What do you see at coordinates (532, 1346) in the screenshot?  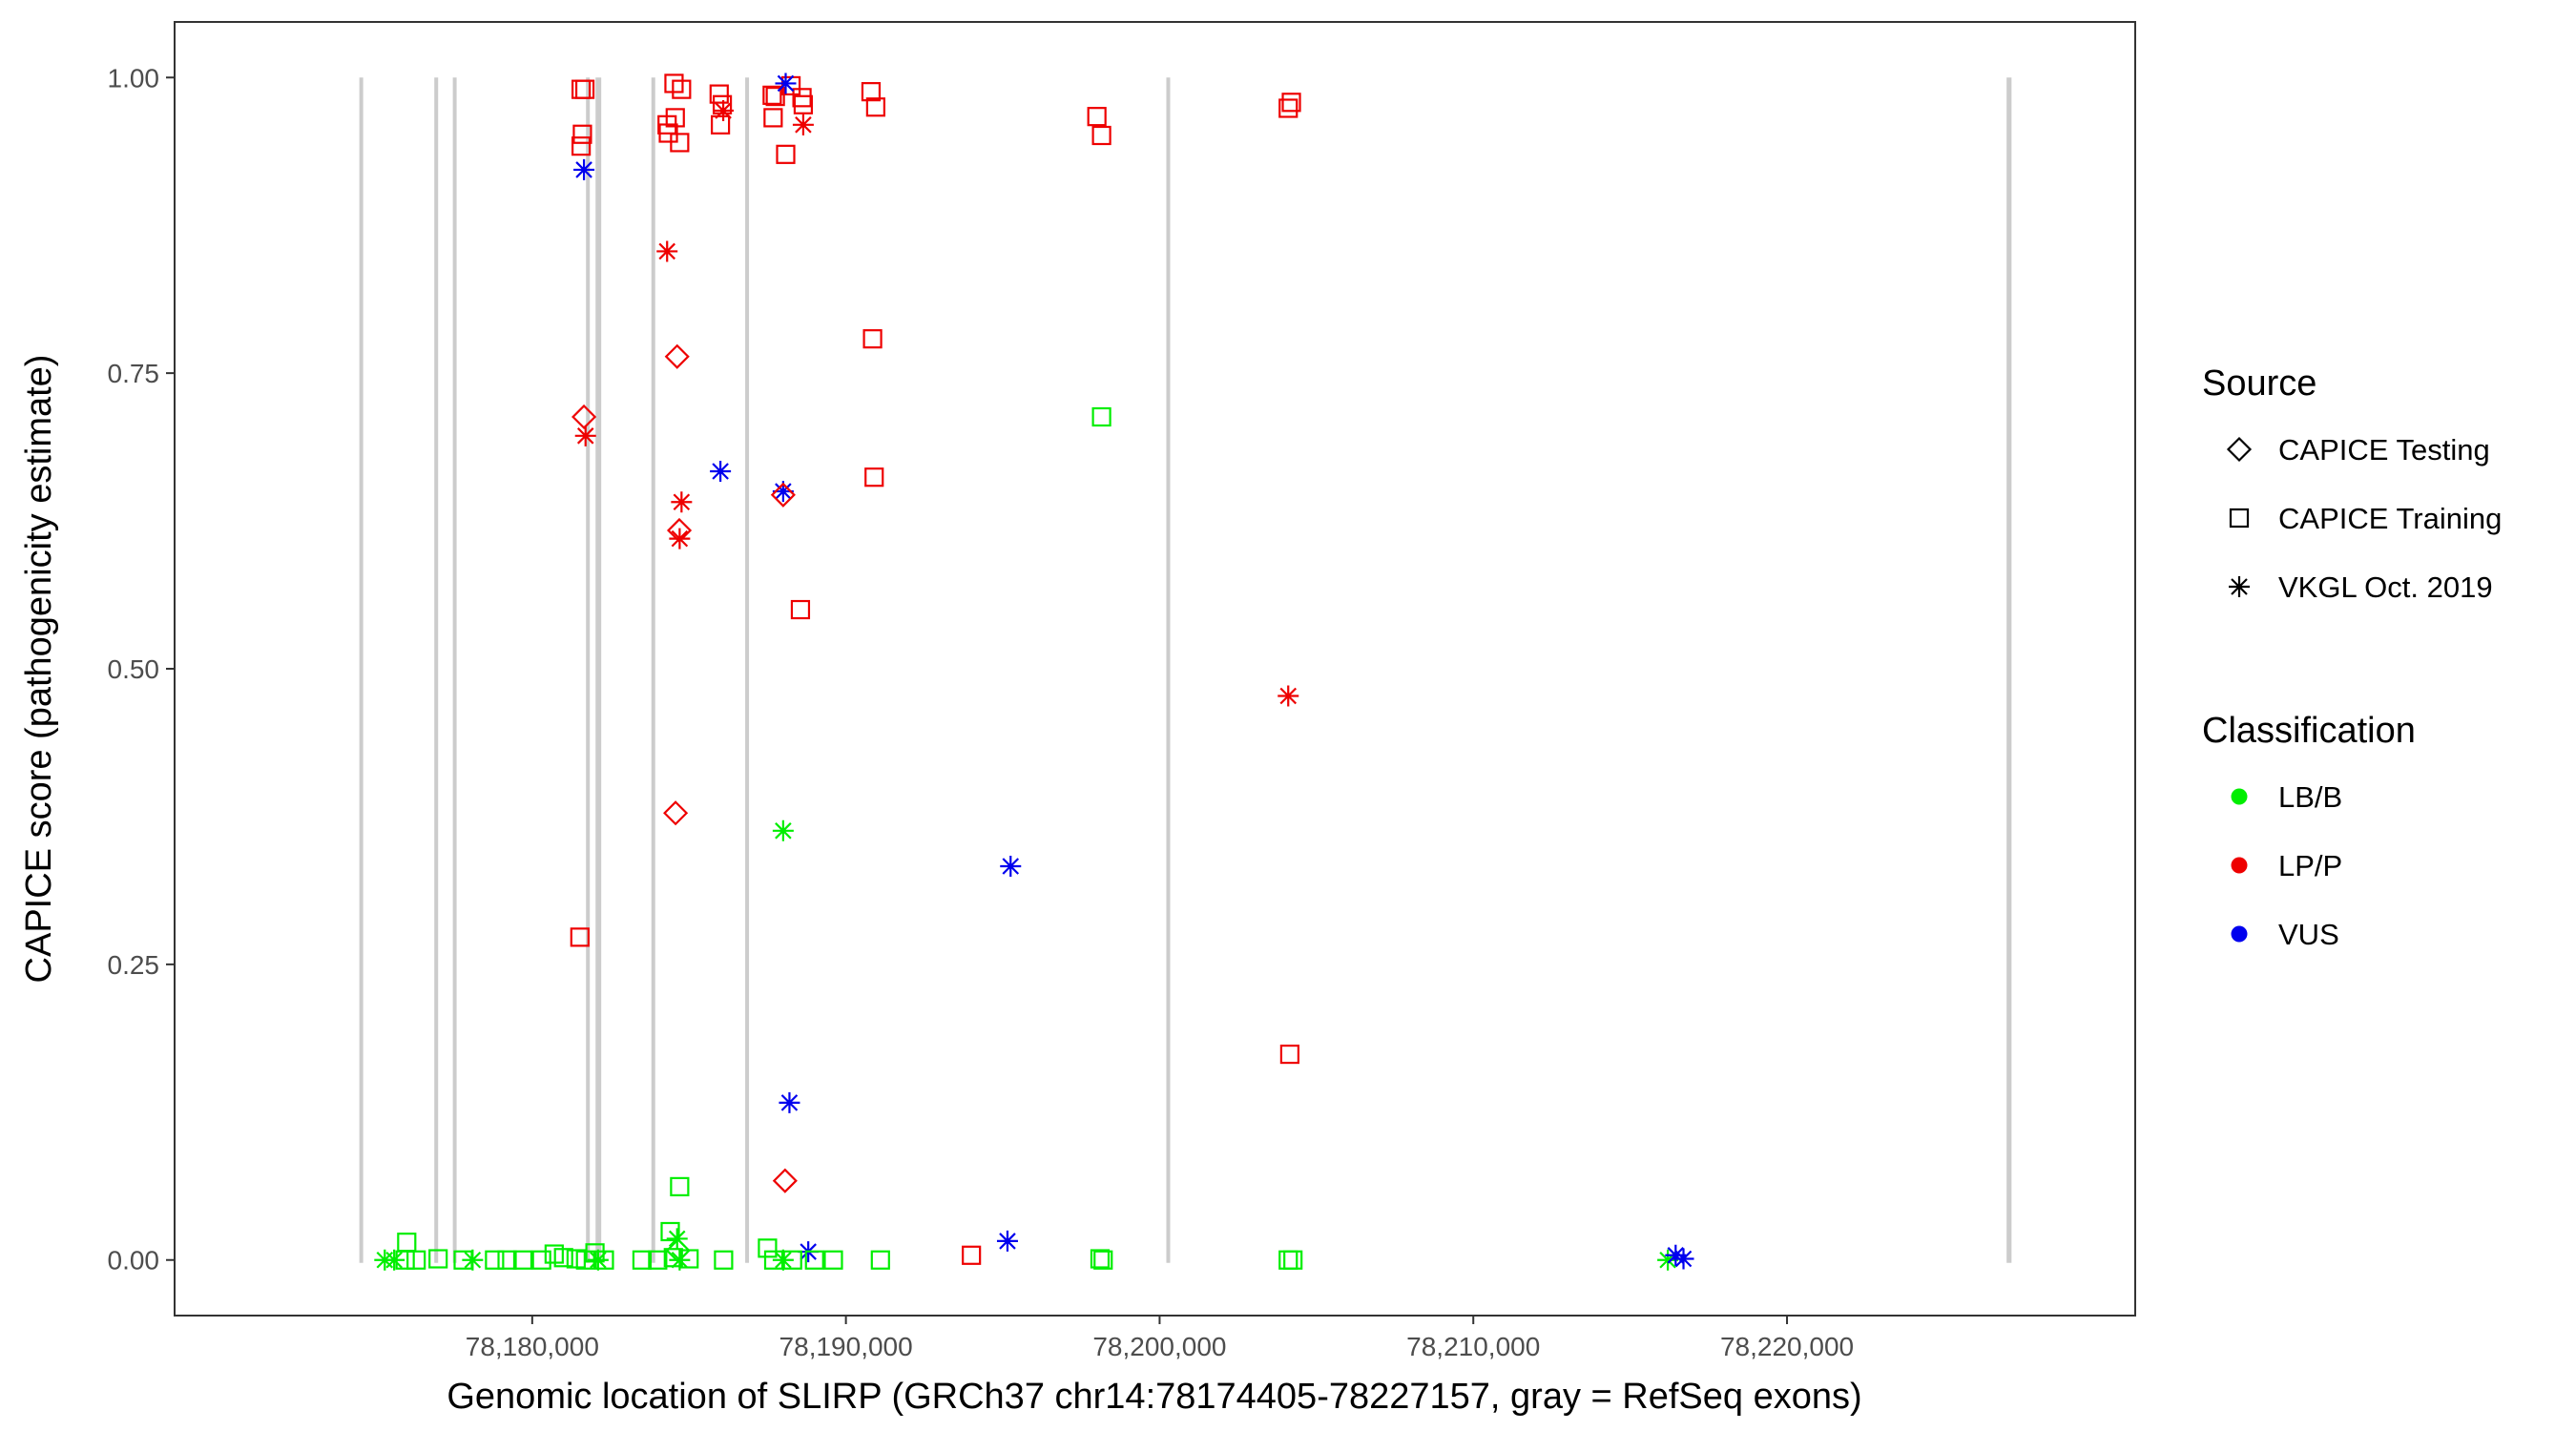 I see `x-tick-label: 78,180,000` at bounding box center [532, 1346].